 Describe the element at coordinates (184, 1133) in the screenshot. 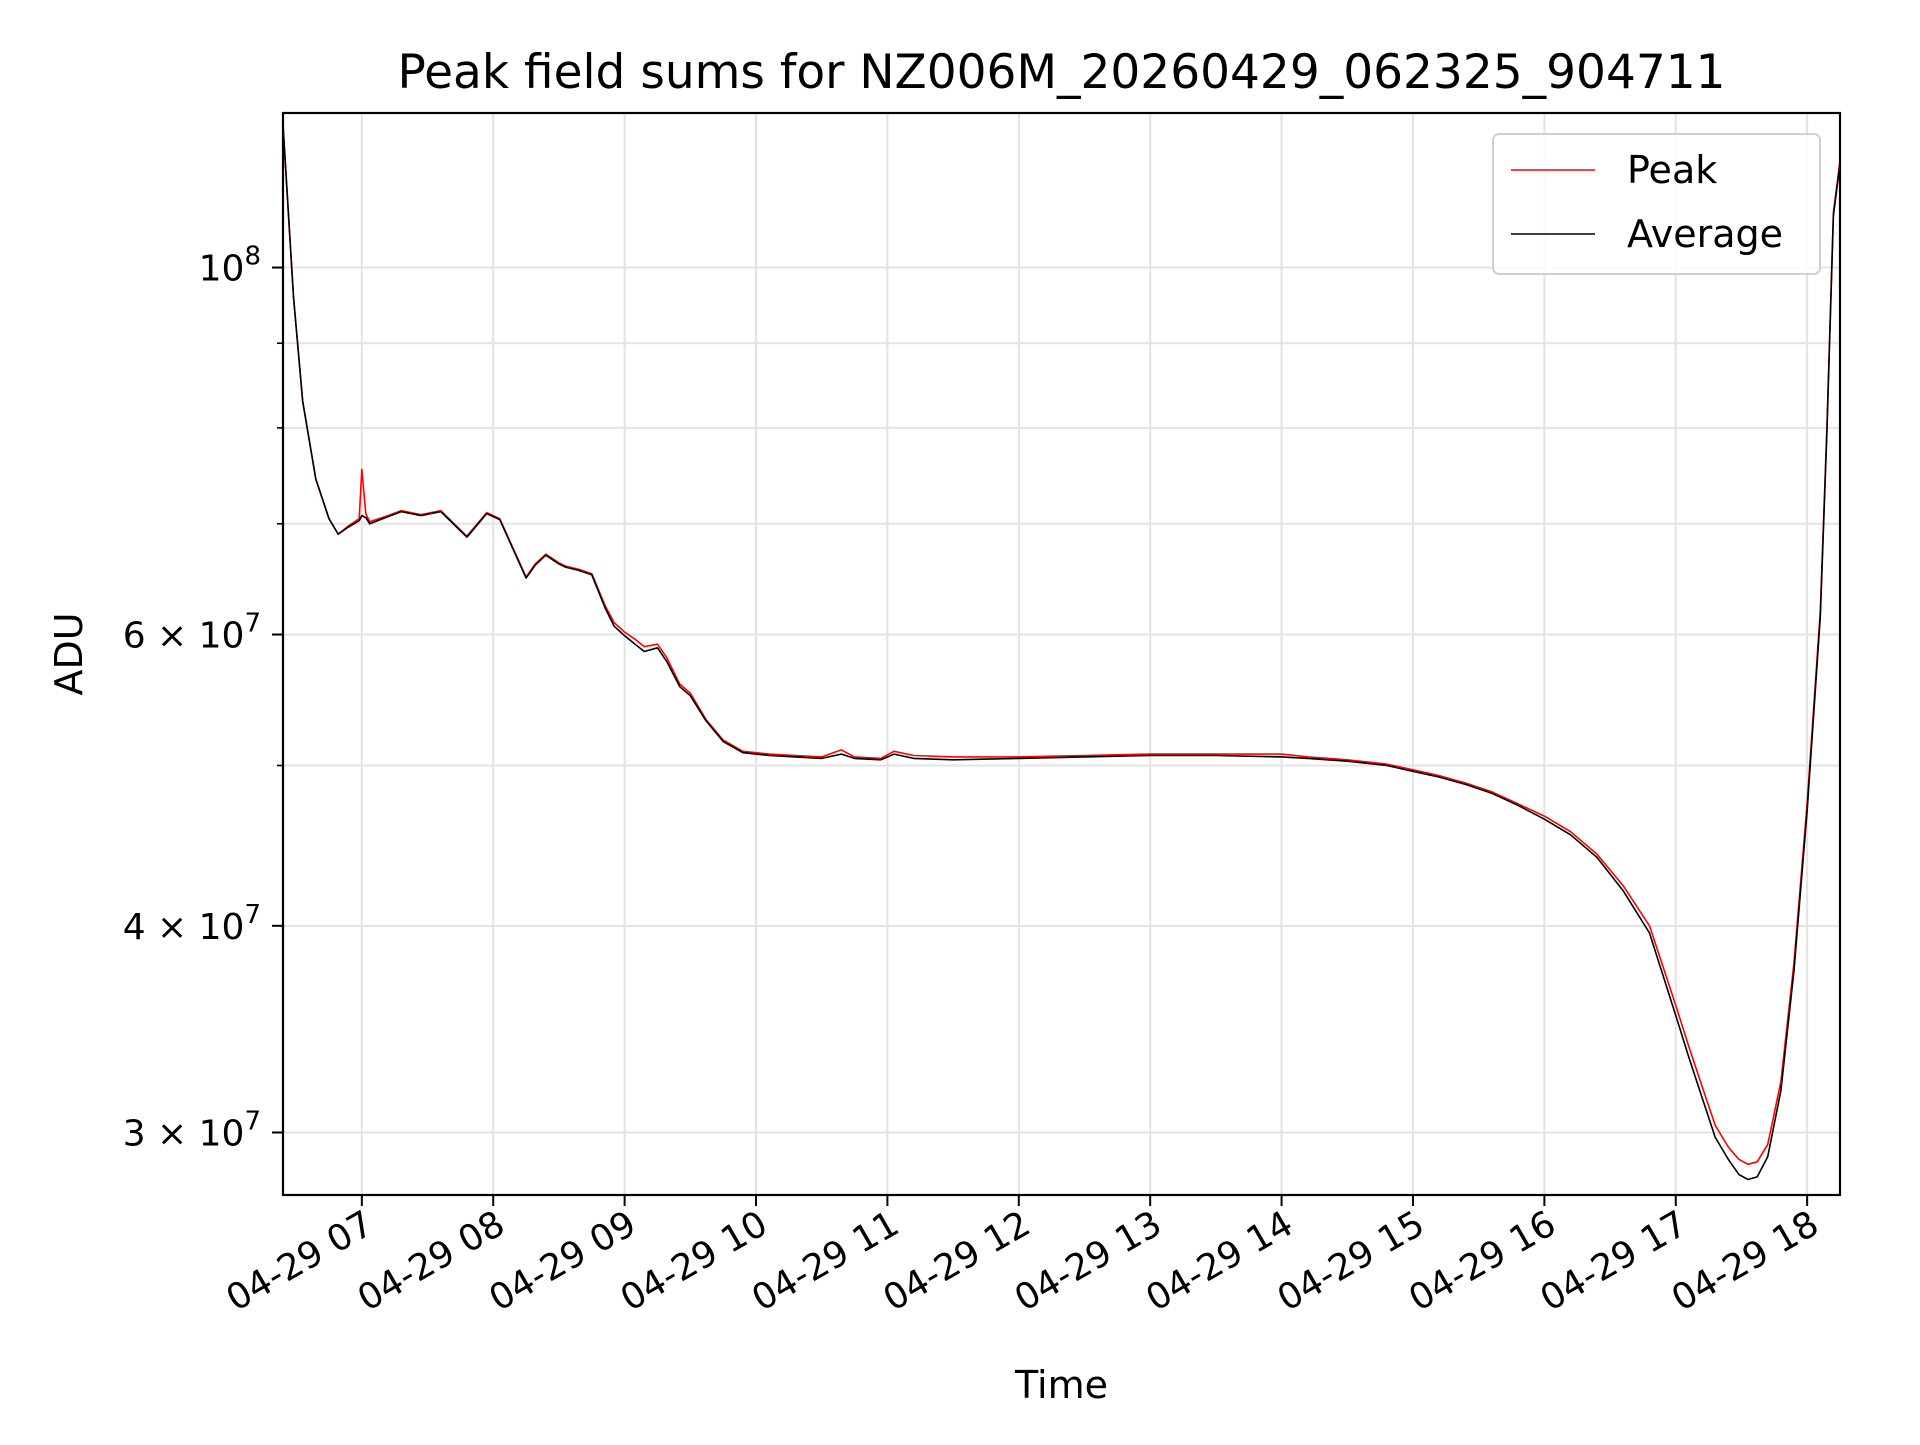

I see `y-tick-mantissa: 3 × 10` at that location.